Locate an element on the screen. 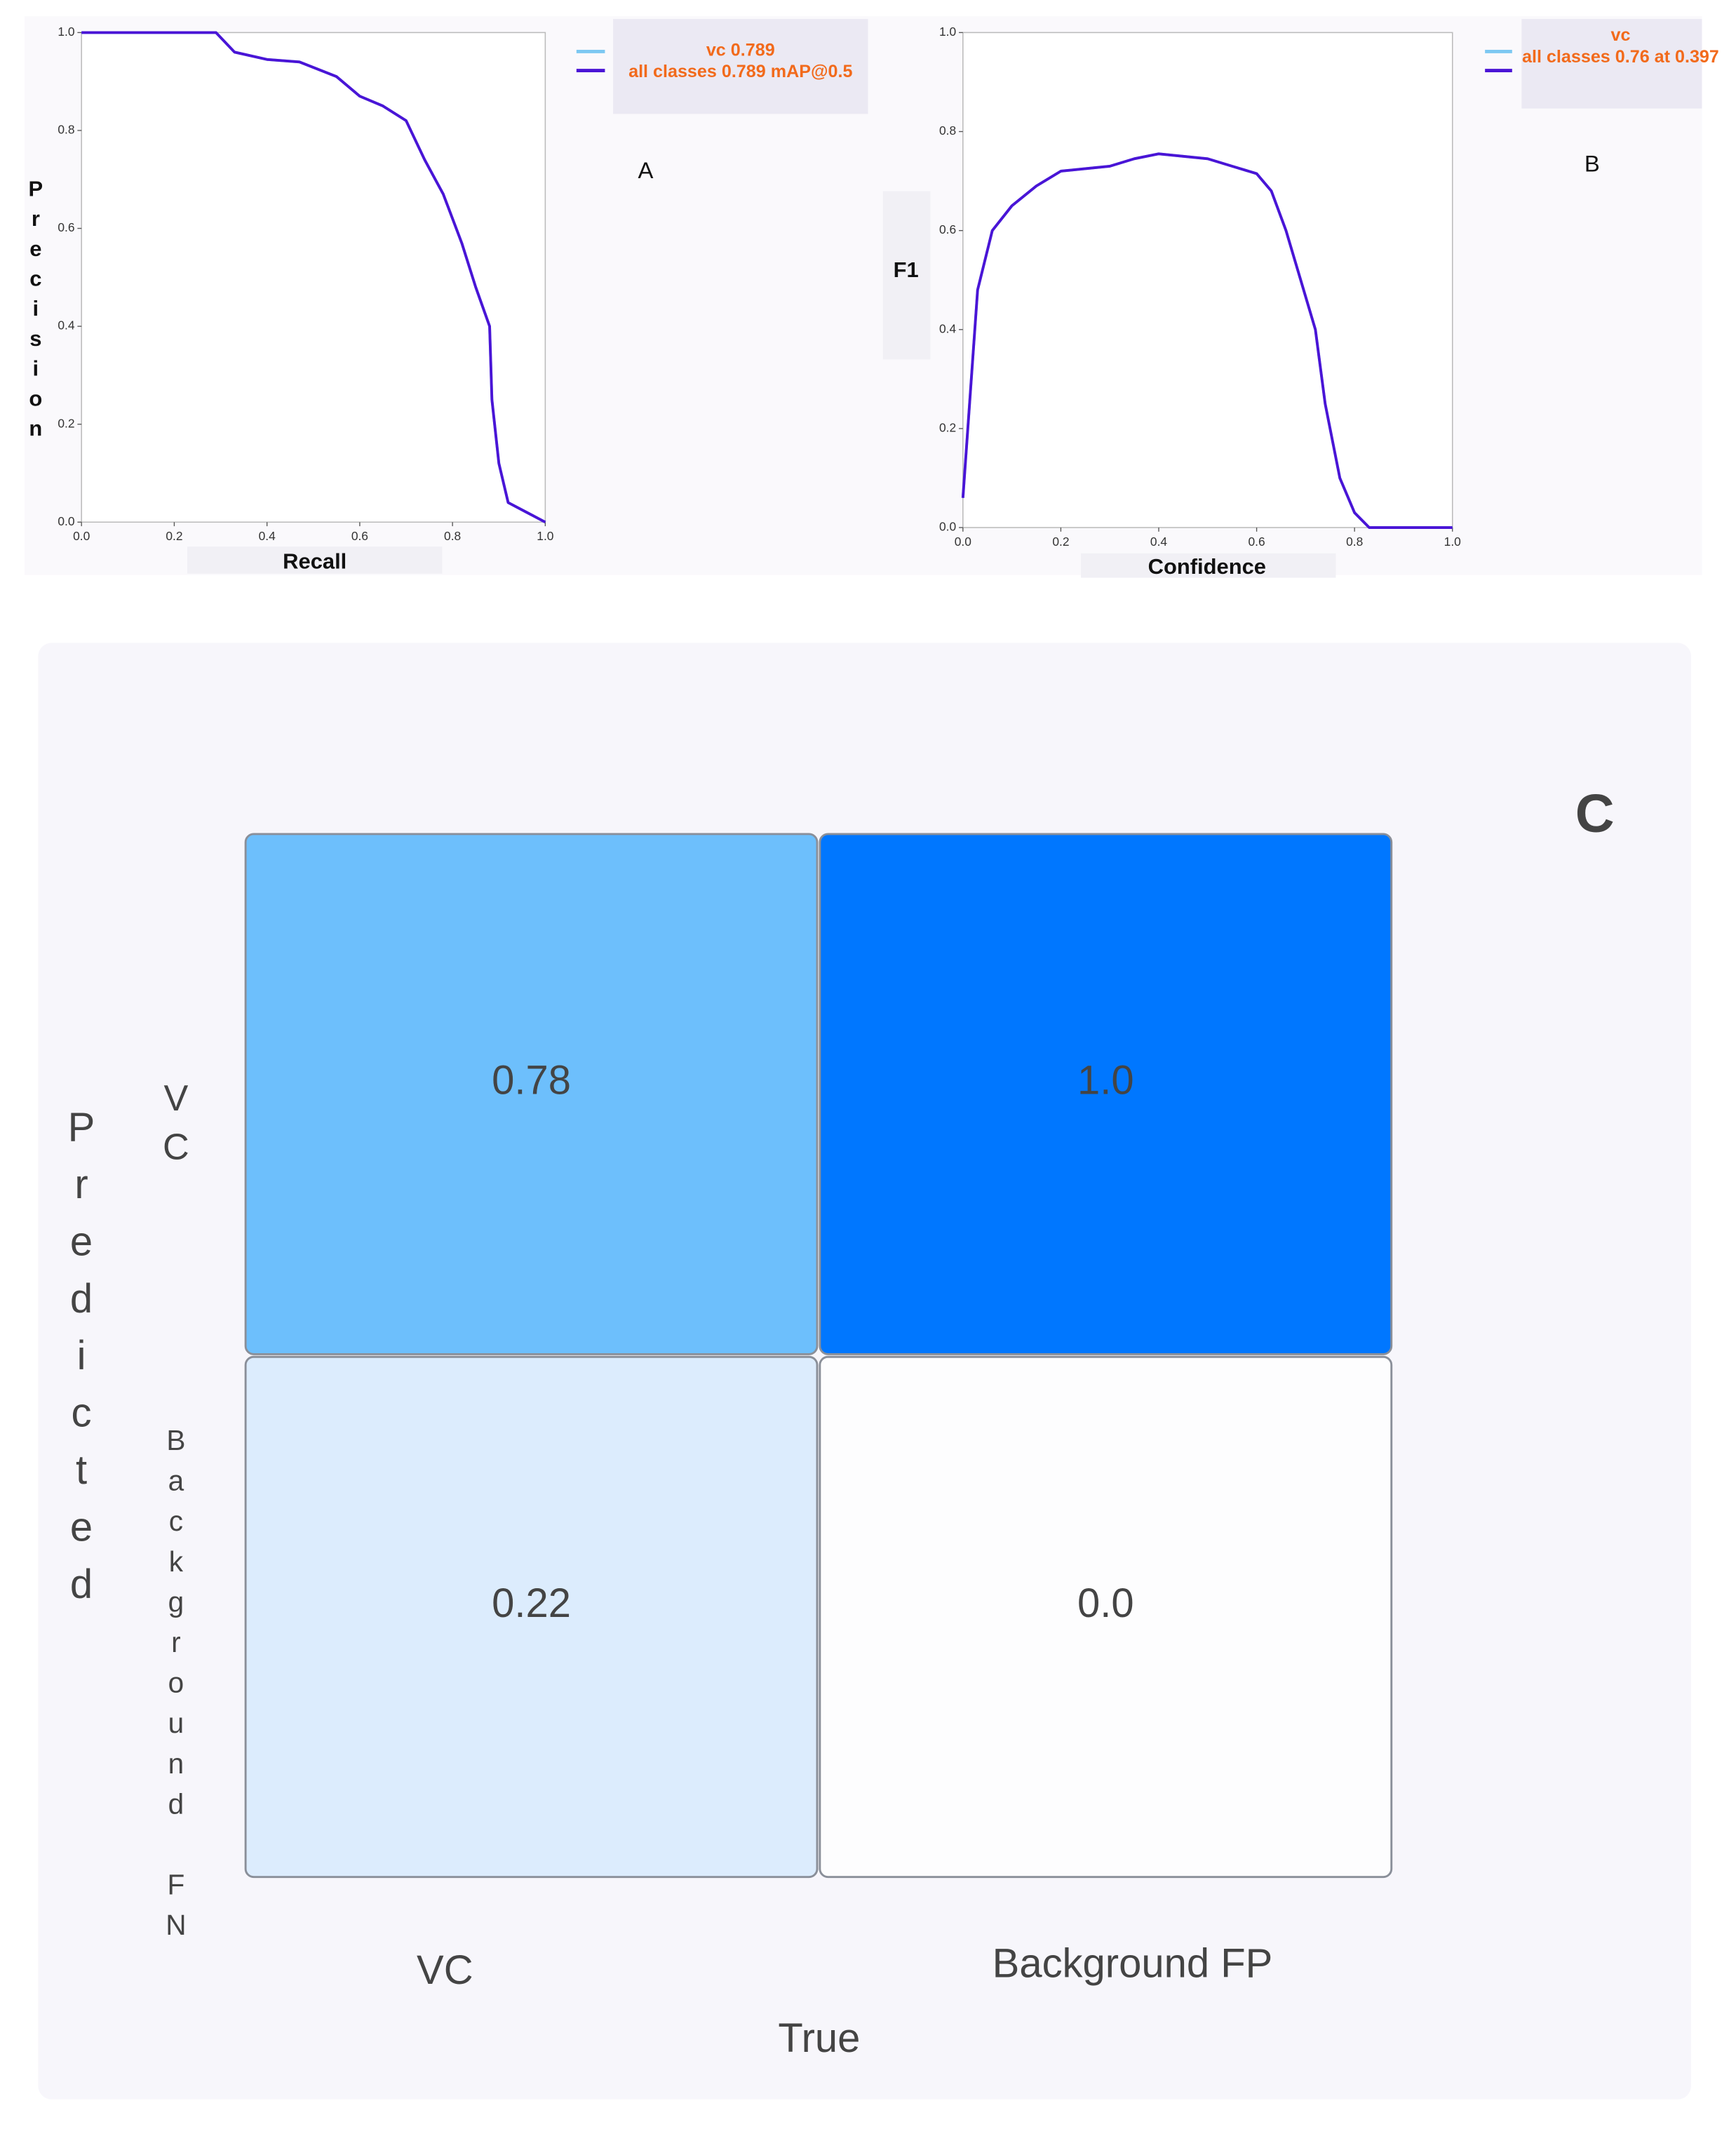 Image resolution: width=1736 pixels, height=2155 pixels. legend-label: all classes 0.789 mAP@0.5 is located at coordinates (740, 70).